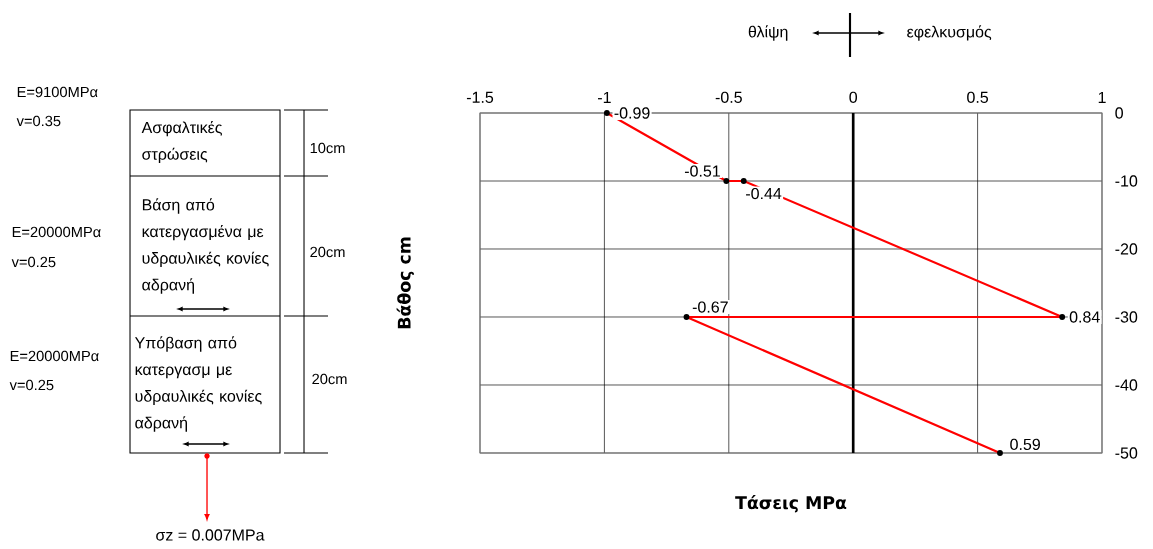 The width and height of the screenshot is (1153, 549). Describe the element at coordinates (710, 307) in the screenshot. I see `annotation: -0.67` at that location.